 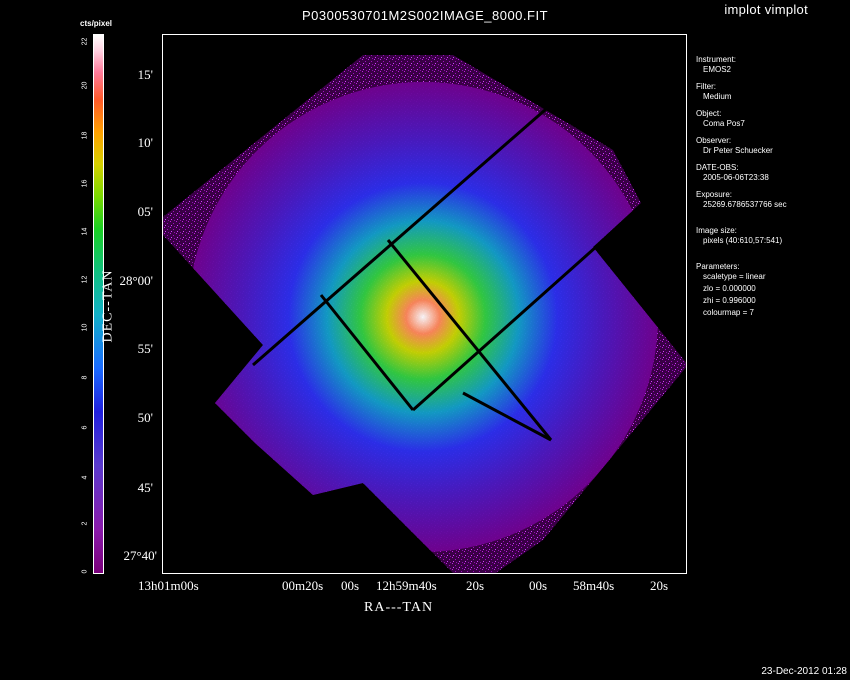 What do you see at coordinates (734, 276) in the screenshot?
I see `param-scaletype: scaletype = linear` at bounding box center [734, 276].